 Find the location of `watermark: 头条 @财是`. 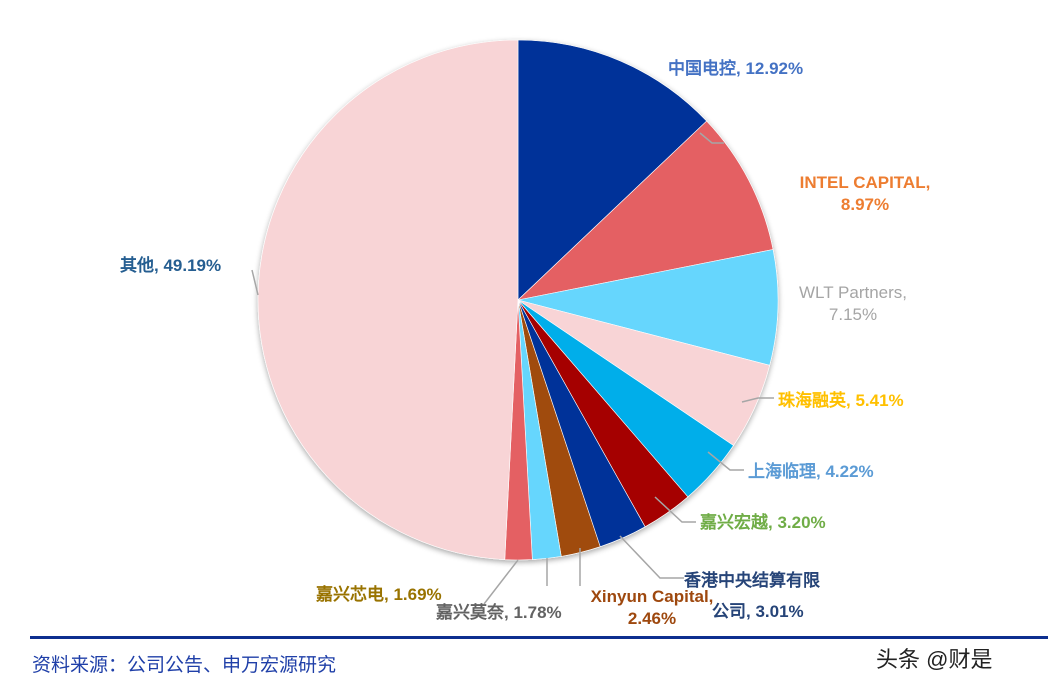

watermark: 头条 @财是 is located at coordinates (934, 659).